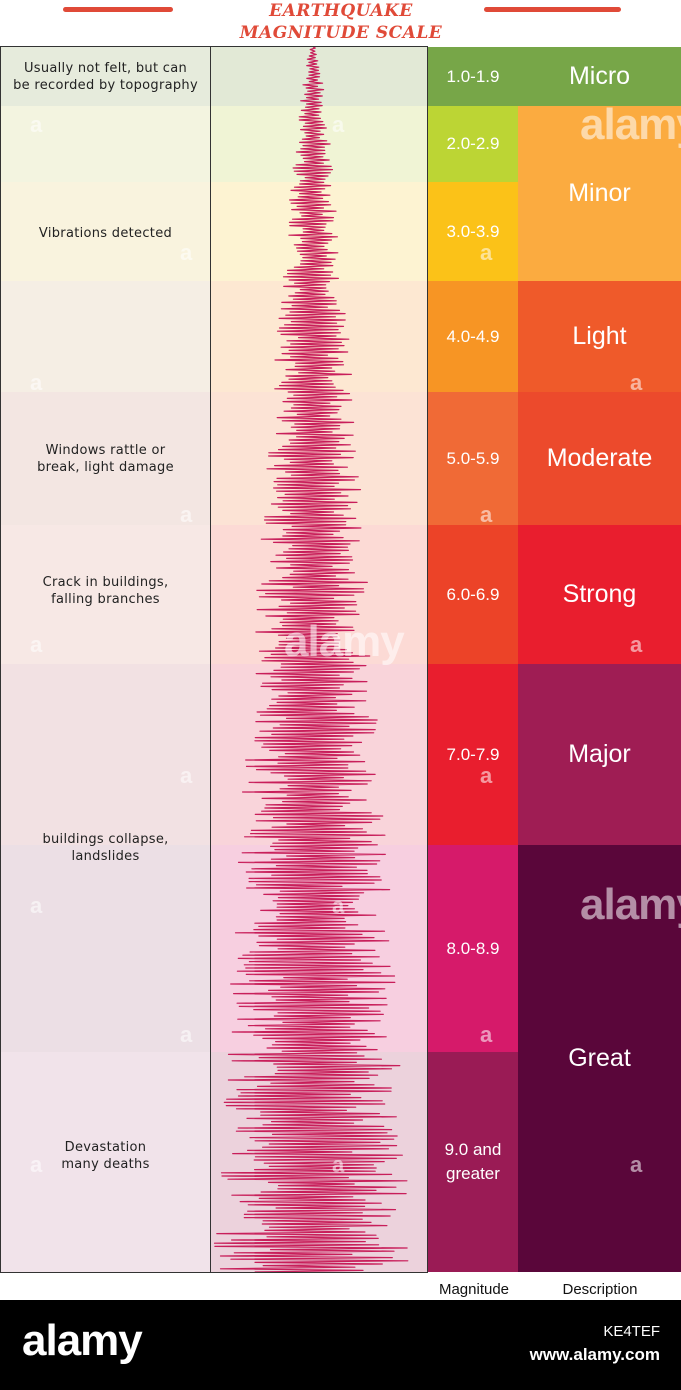  Describe the element at coordinates (599, 336) in the screenshot. I see `description-cell-light: Light` at that location.